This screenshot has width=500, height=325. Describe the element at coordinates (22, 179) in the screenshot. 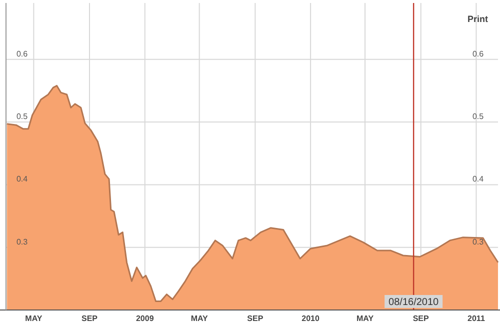

I see `y-tick-label: 0.4` at that location.